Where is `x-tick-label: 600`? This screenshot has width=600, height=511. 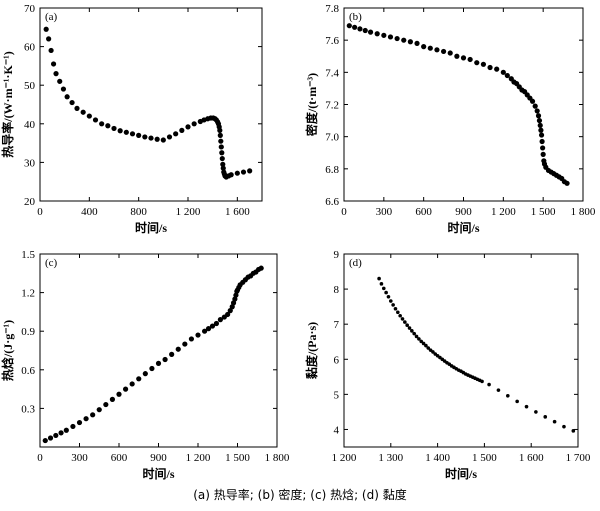 x-tick-label: 600 is located at coordinates (119, 458).